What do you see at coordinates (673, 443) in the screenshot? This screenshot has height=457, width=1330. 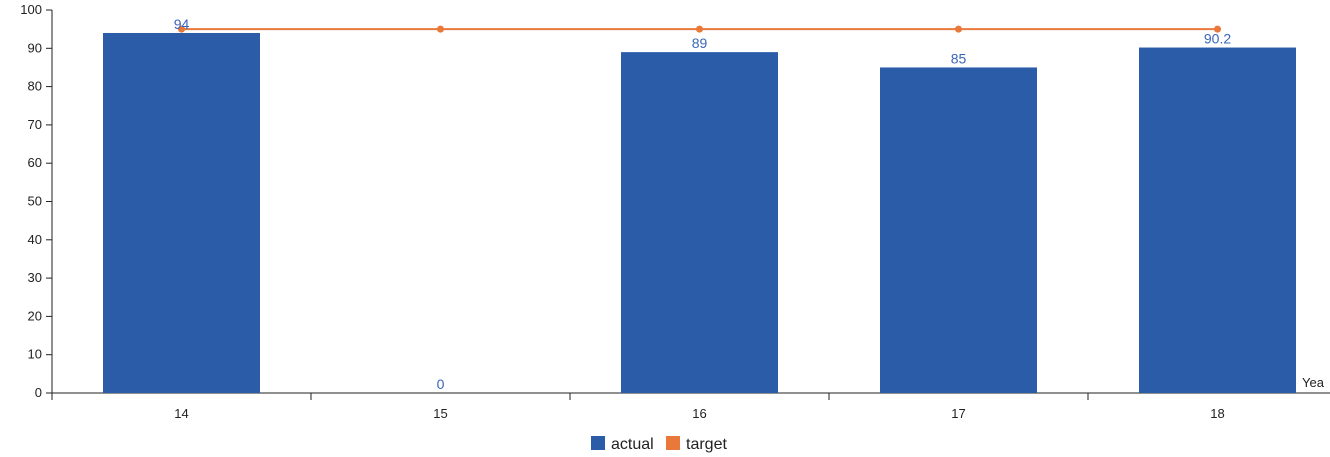 I see `legend-swatch-target` at bounding box center [673, 443].